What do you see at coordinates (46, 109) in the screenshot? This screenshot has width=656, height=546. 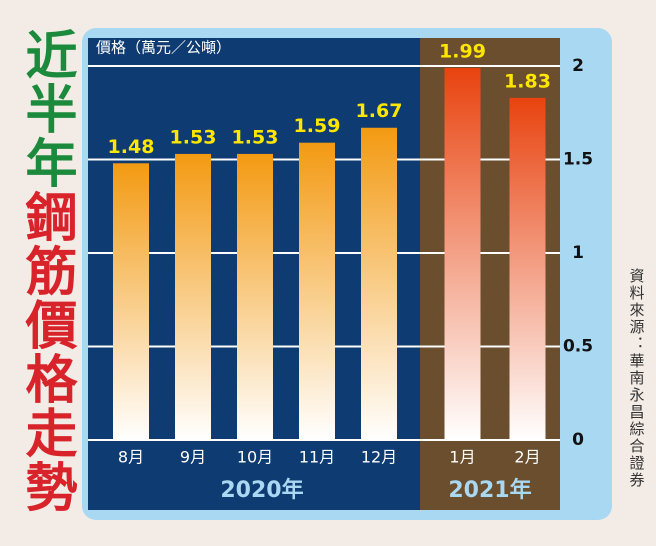 I see `chart-title: 近半年` at bounding box center [46, 109].